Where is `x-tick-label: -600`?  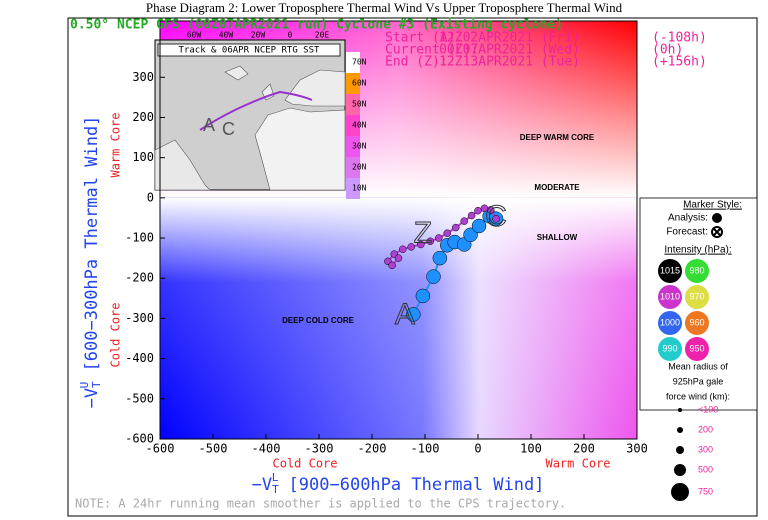 x-tick-label: -600 is located at coordinates (160, 449).